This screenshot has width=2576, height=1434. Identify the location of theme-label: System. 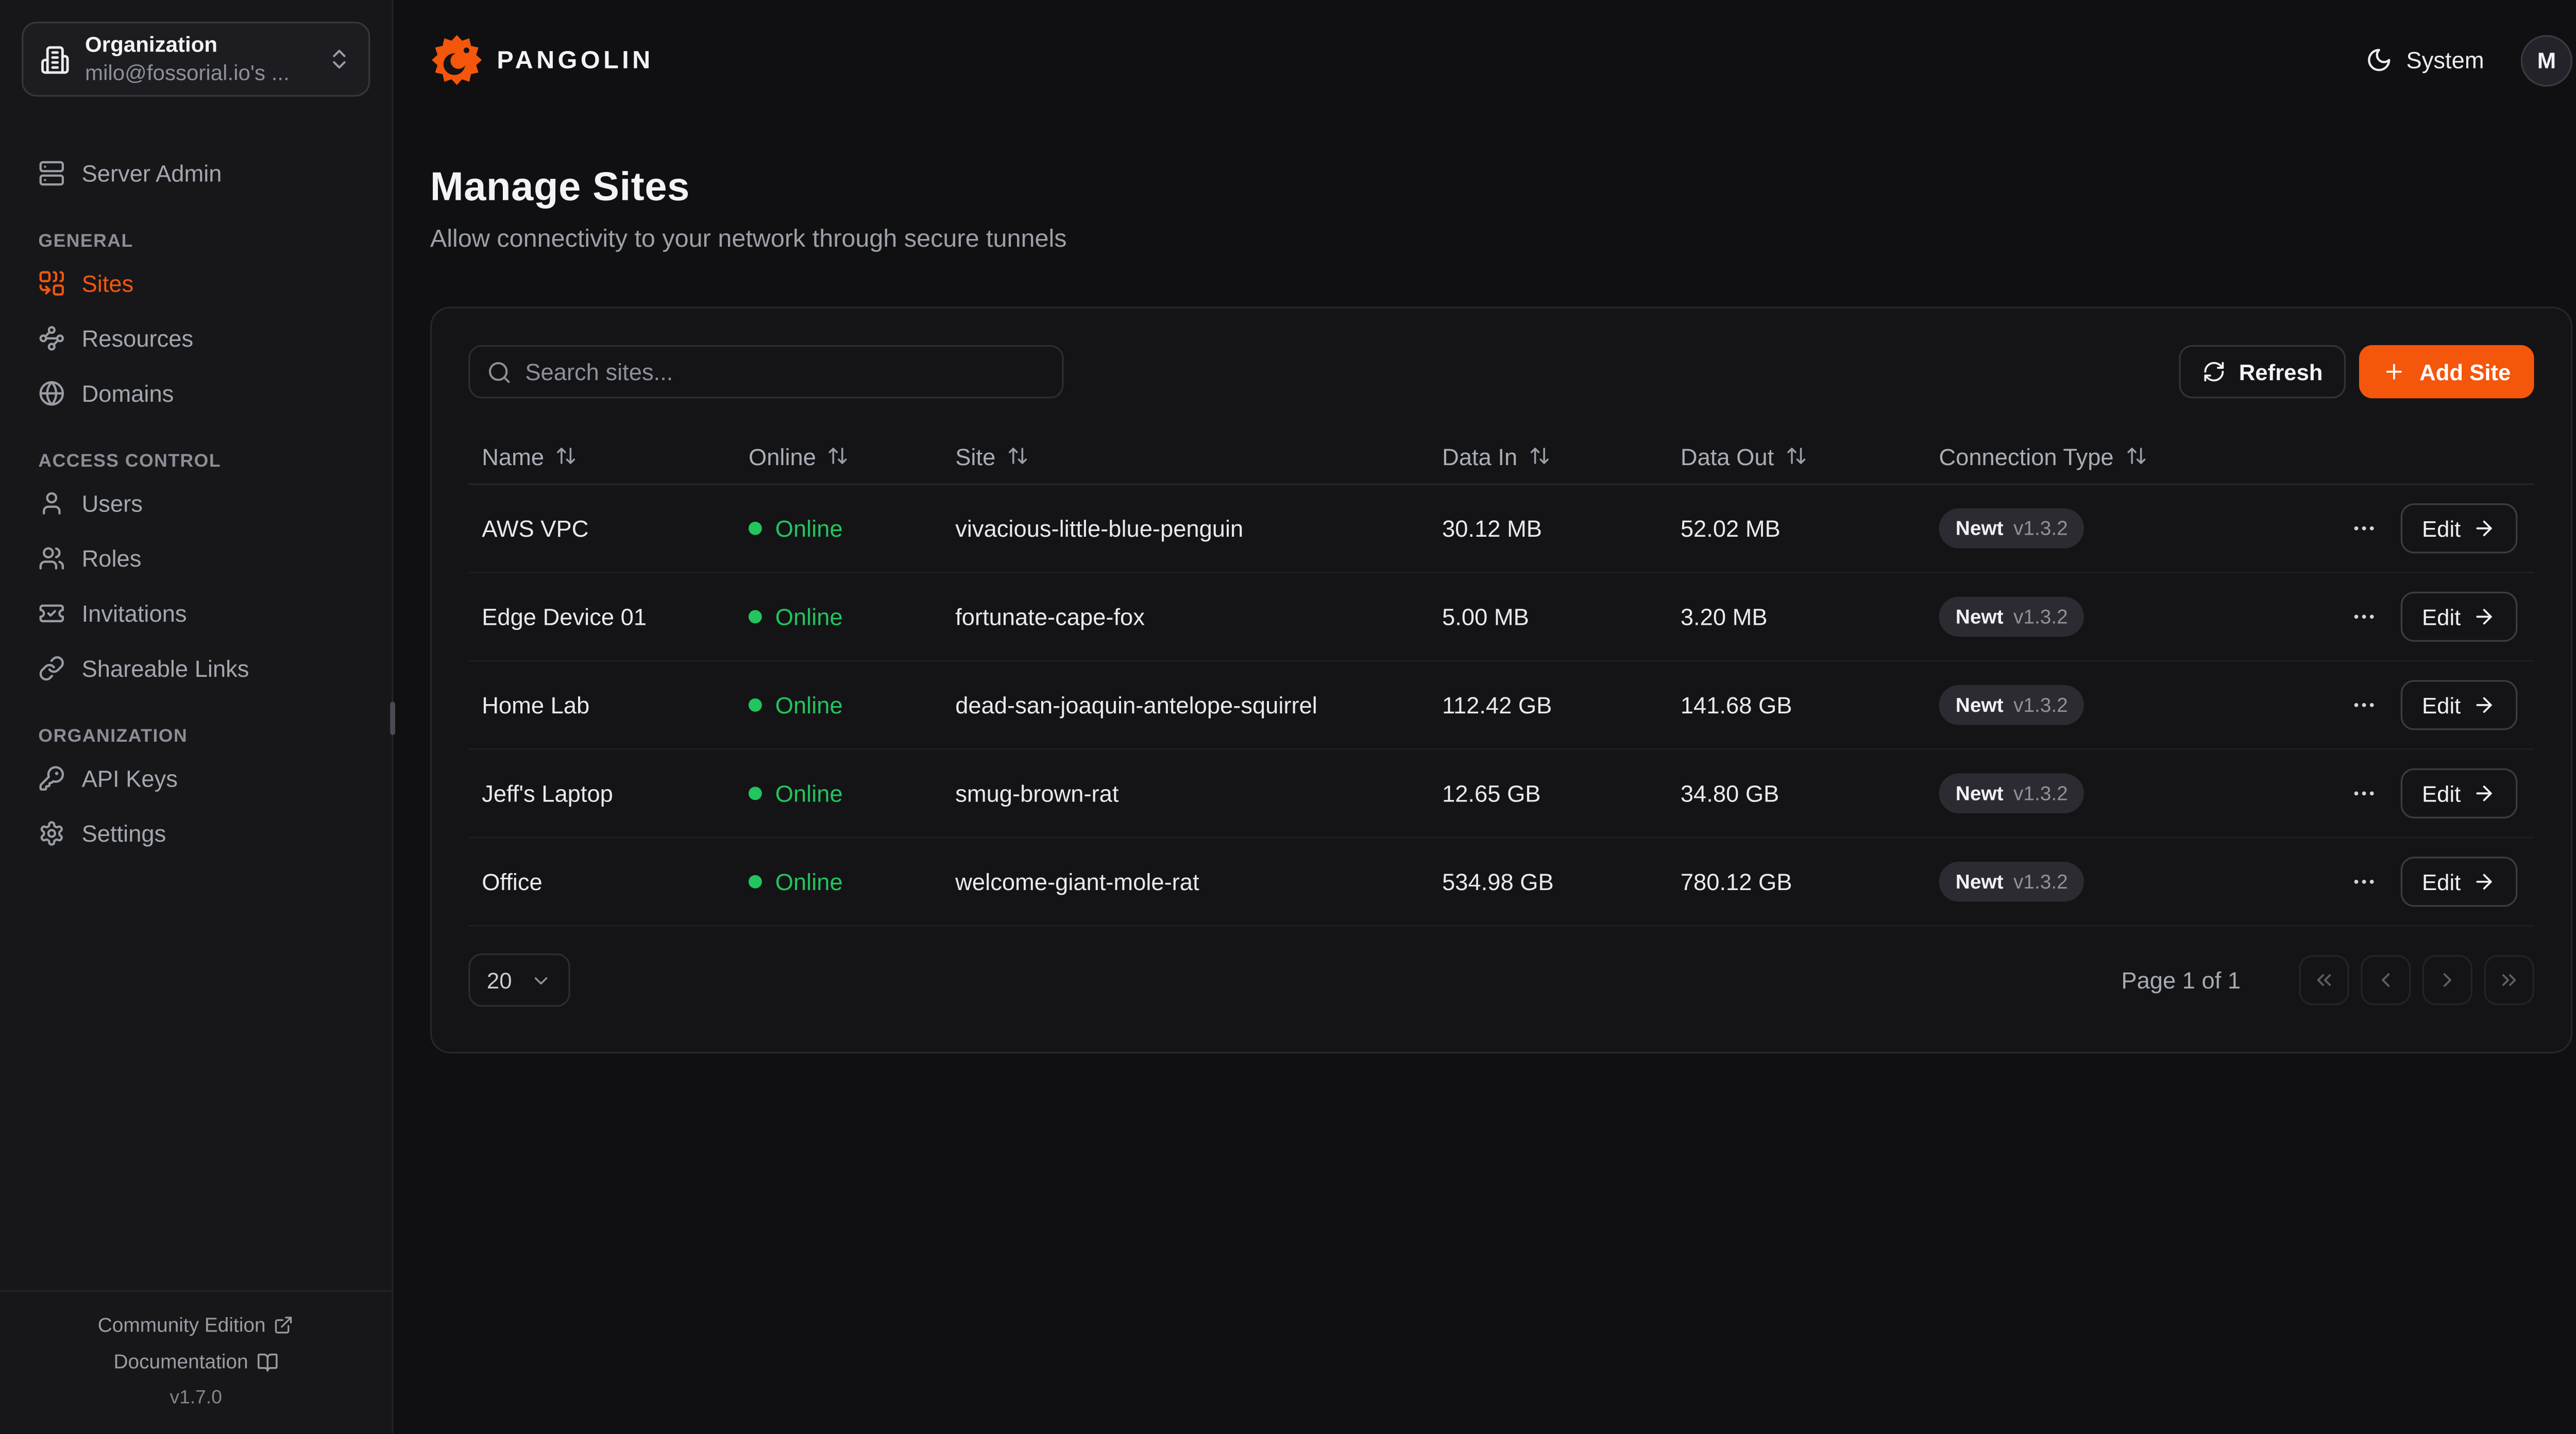
(2445, 60).